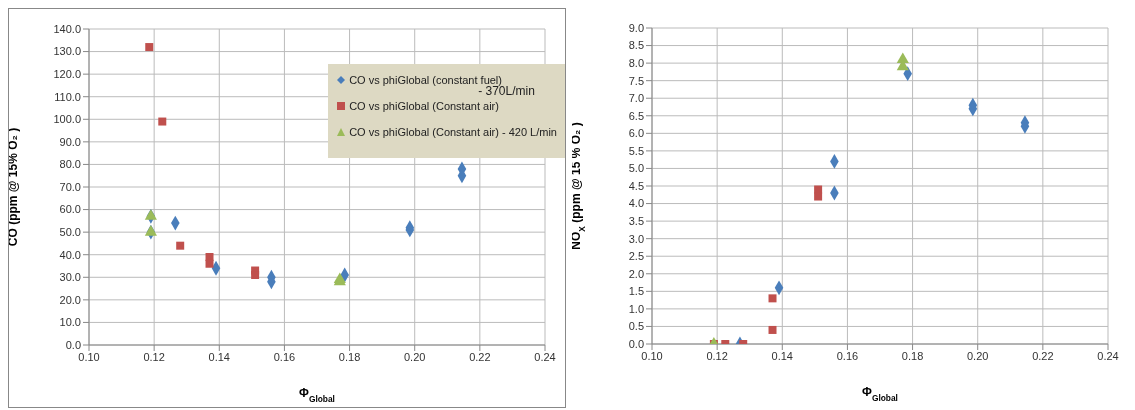 The width and height of the screenshot is (1135, 410). What do you see at coordinates (425, 80) in the screenshot?
I see `legend-label: CO vs phiGlobal (constant fuel)` at bounding box center [425, 80].